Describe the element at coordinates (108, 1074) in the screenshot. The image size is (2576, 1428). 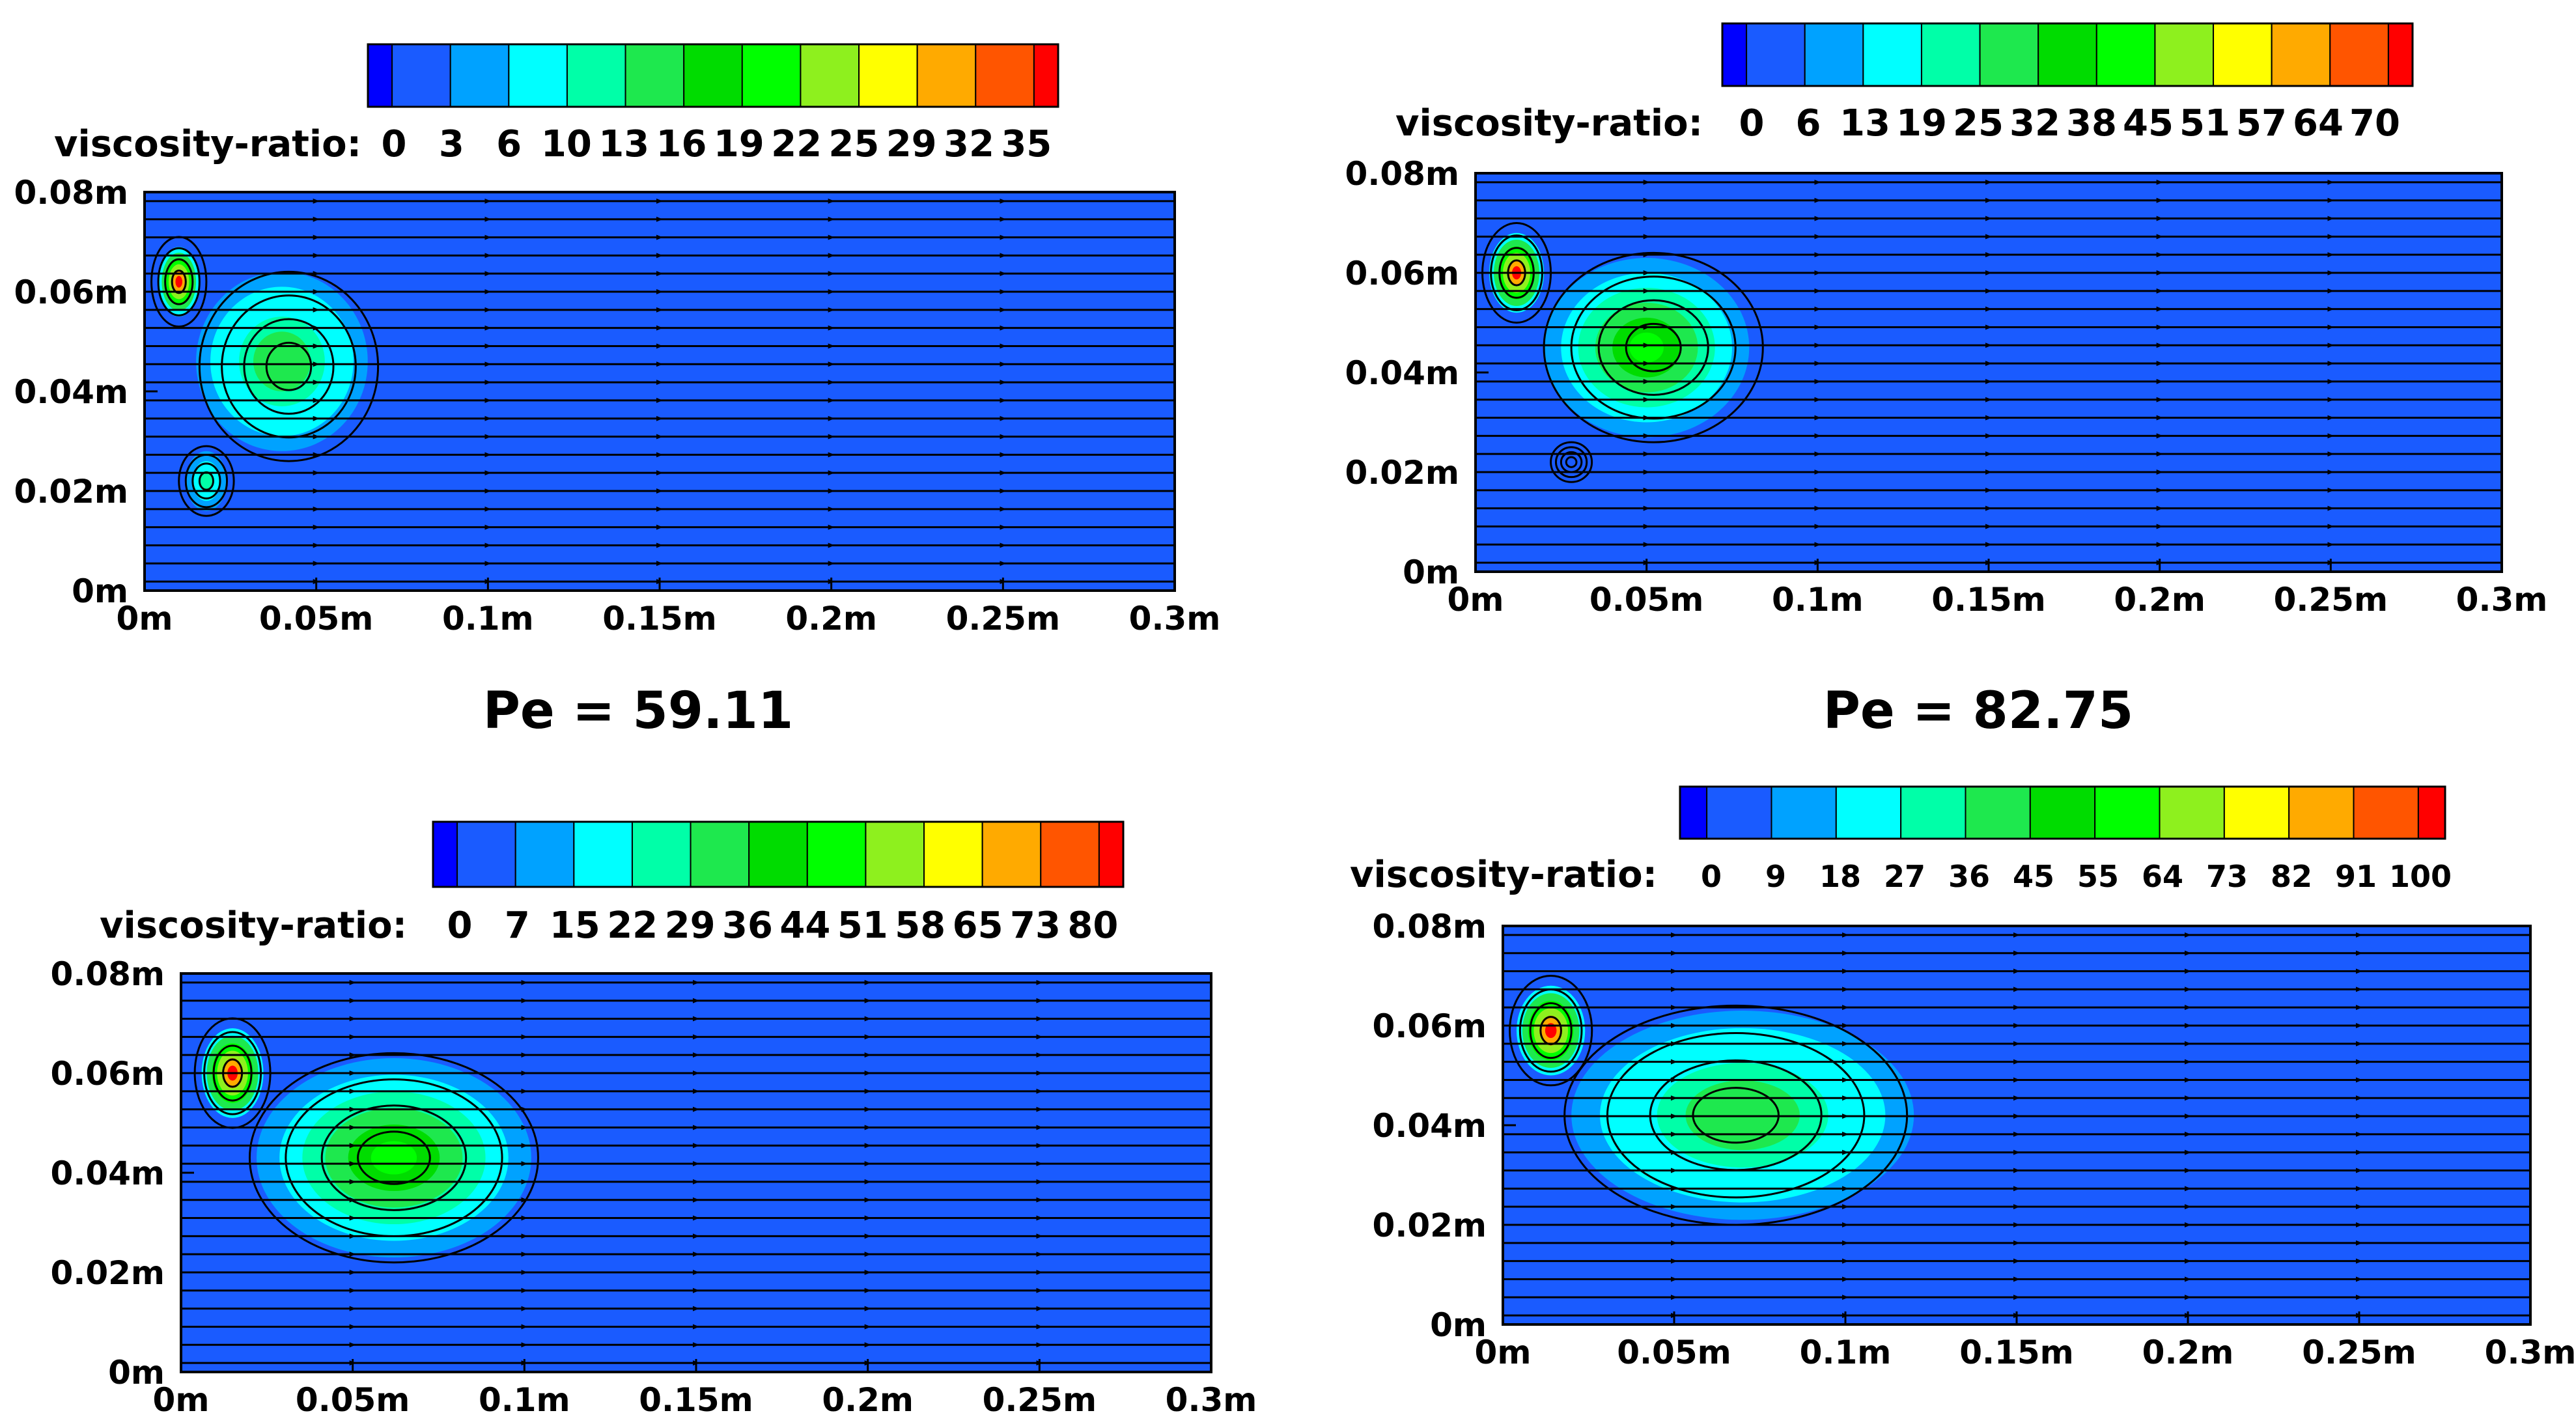
I see `y-tick-label: 0.06m` at that location.